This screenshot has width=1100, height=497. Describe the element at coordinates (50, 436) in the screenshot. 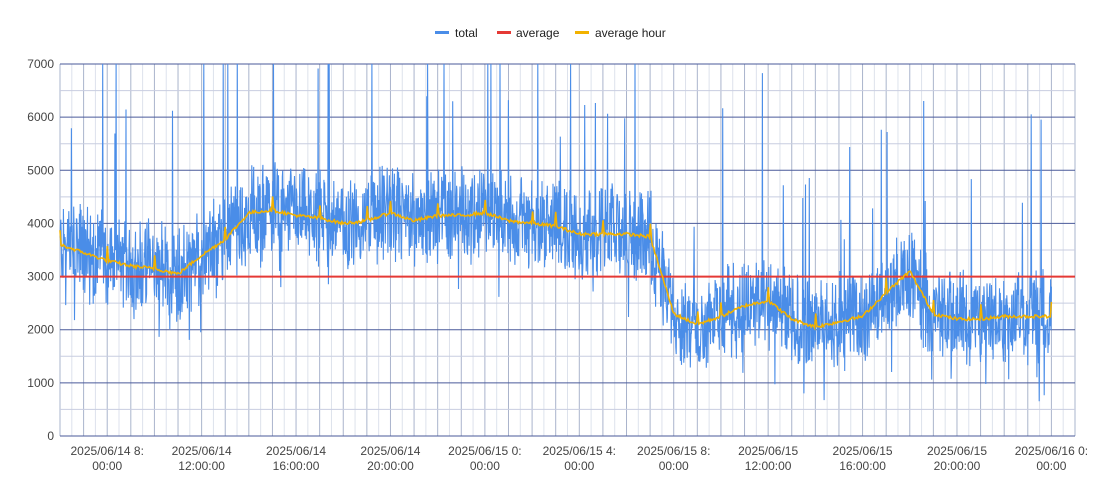

I see `y-tick-label: 0` at that location.